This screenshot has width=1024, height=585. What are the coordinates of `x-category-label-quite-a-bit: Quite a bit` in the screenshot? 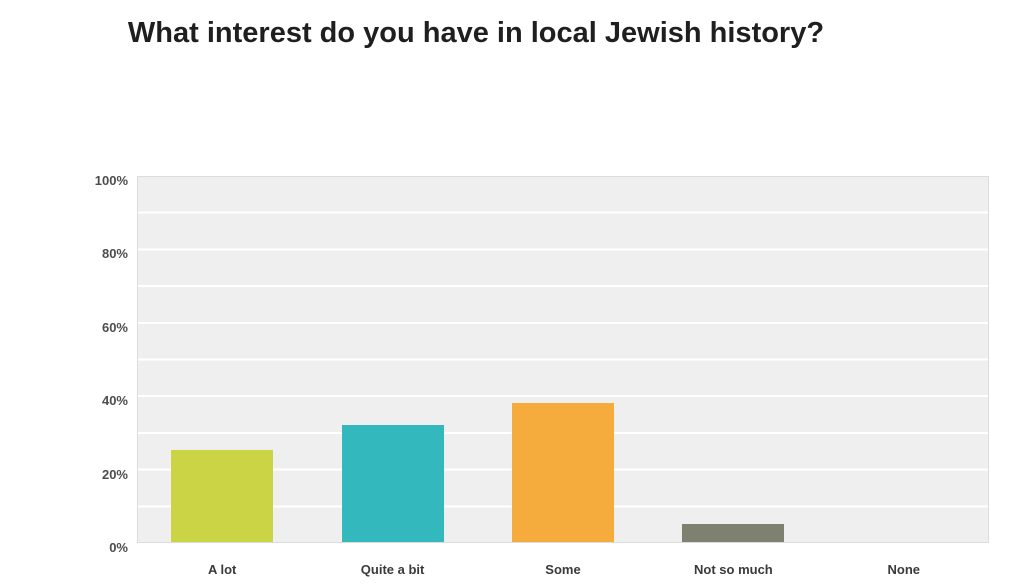 It's located at (392, 569).